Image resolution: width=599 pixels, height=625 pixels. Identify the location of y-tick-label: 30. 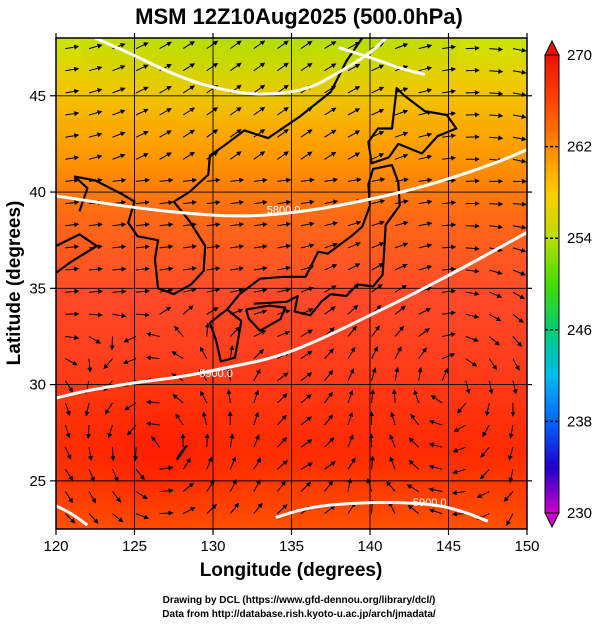
(37, 385).